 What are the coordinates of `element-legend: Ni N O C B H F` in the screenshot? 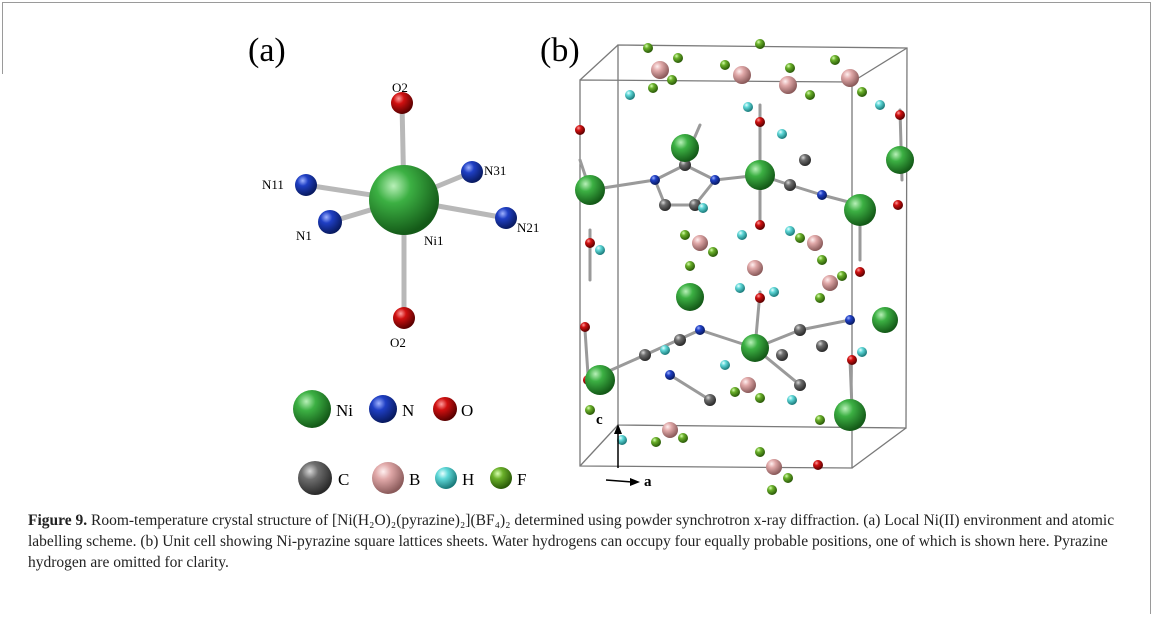 It's located at (409, 442).